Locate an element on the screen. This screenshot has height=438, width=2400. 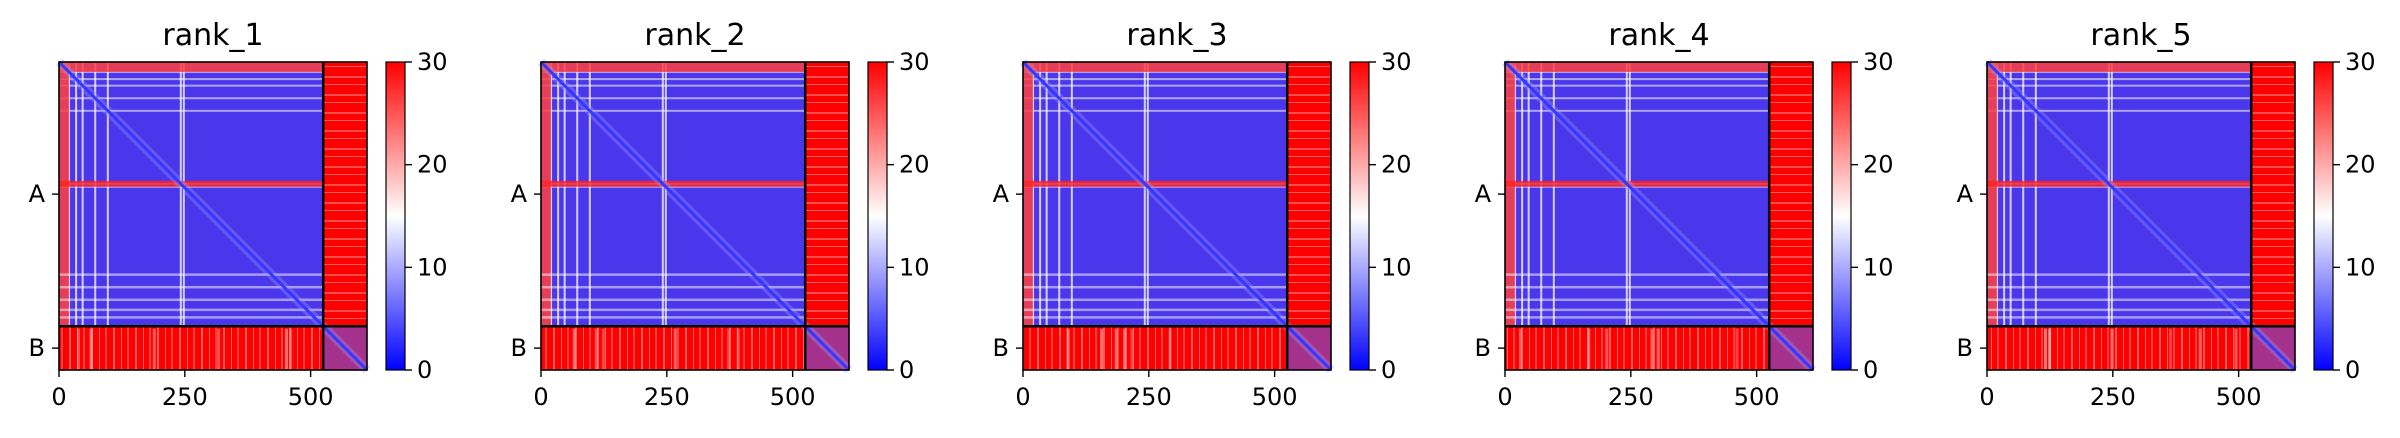
high-error-row is located at coordinates (673, 183).